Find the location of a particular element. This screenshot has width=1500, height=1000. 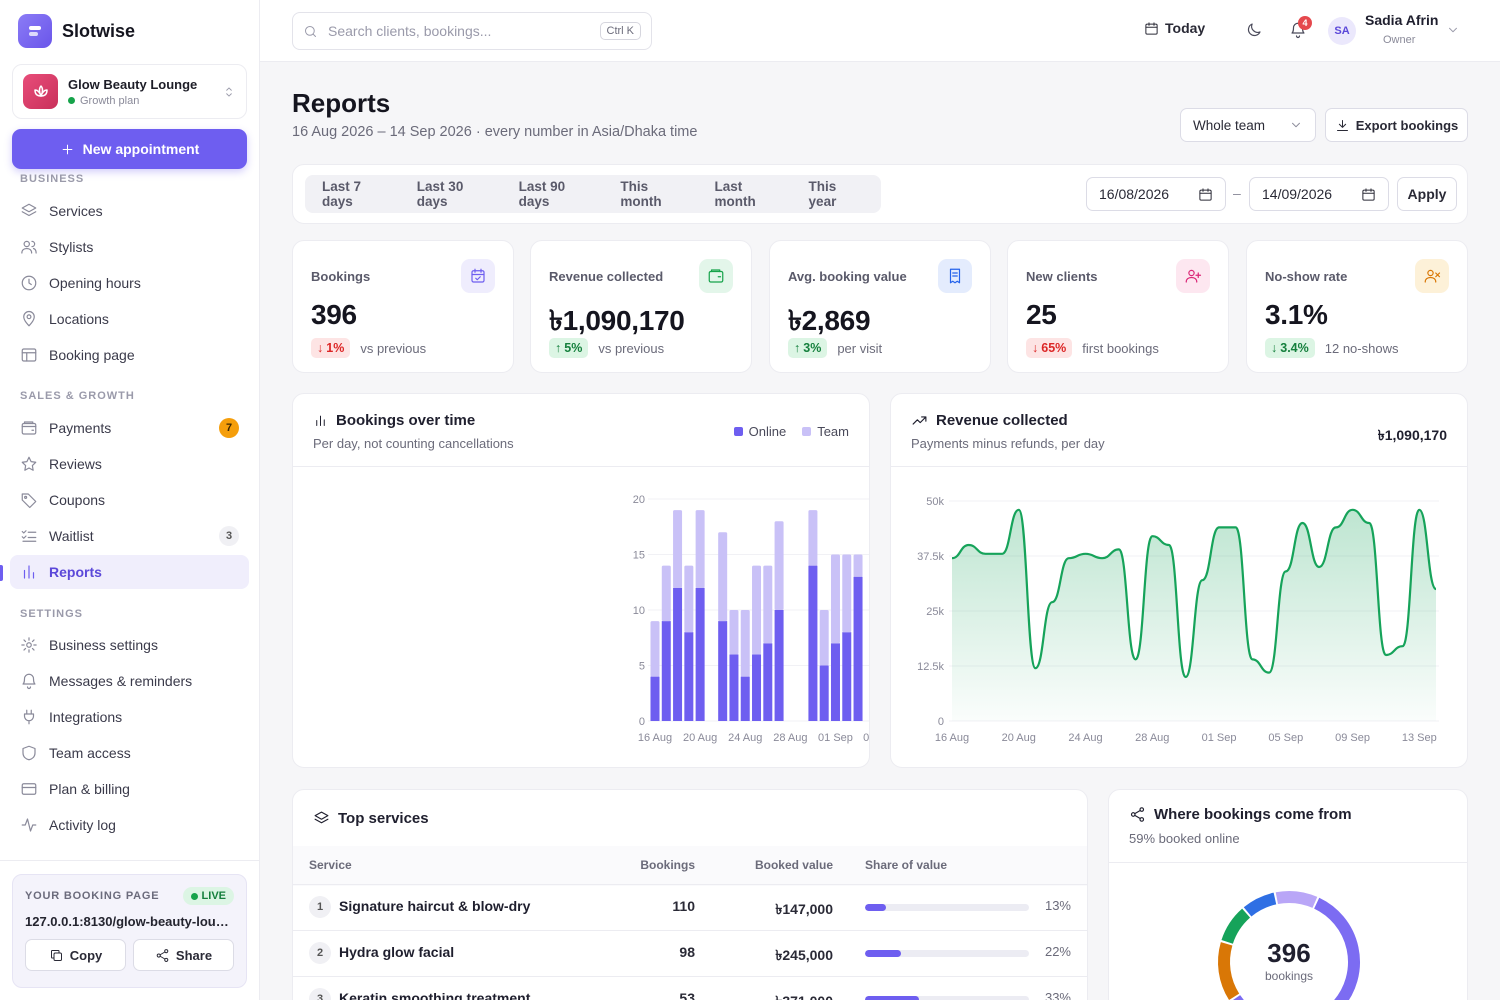

sidebar-item-messages: Messages & reminders is located at coordinates (129, 681).